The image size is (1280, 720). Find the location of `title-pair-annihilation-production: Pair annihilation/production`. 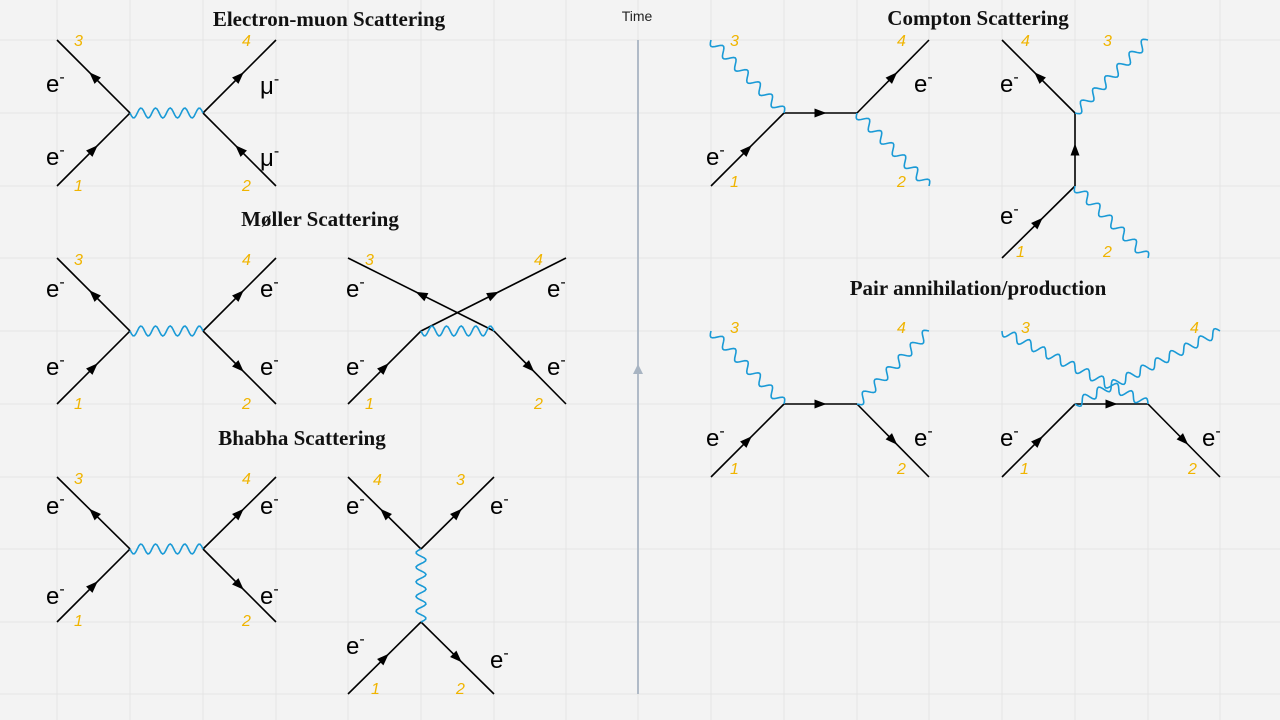

title-pair-annihilation-production: Pair annihilation/production is located at coordinates (978, 288).